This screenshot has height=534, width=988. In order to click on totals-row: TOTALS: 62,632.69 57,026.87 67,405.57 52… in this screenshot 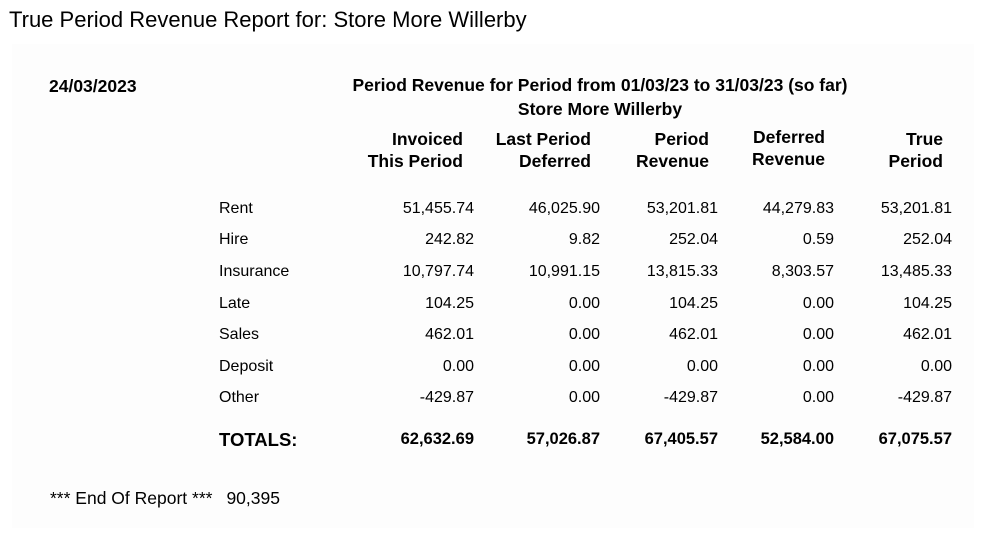, I will do `click(581, 435)`.